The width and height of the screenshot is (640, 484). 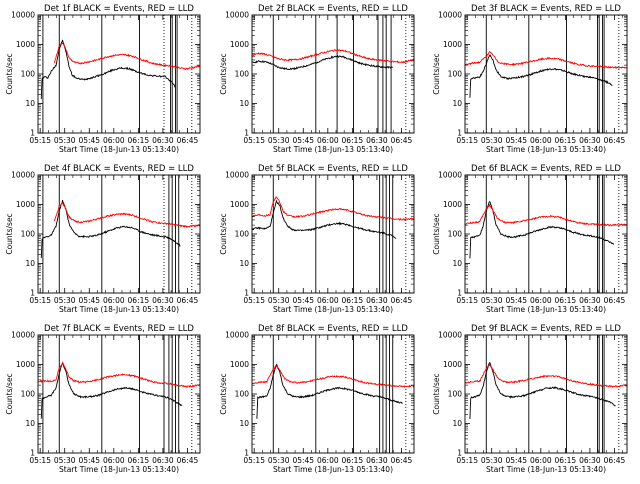 What do you see at coordinates (546, 169) in the screenshot?
I see `chart-title: Det 6f BLACK = Events, RED = LLD` at bounding box center [546, 169].